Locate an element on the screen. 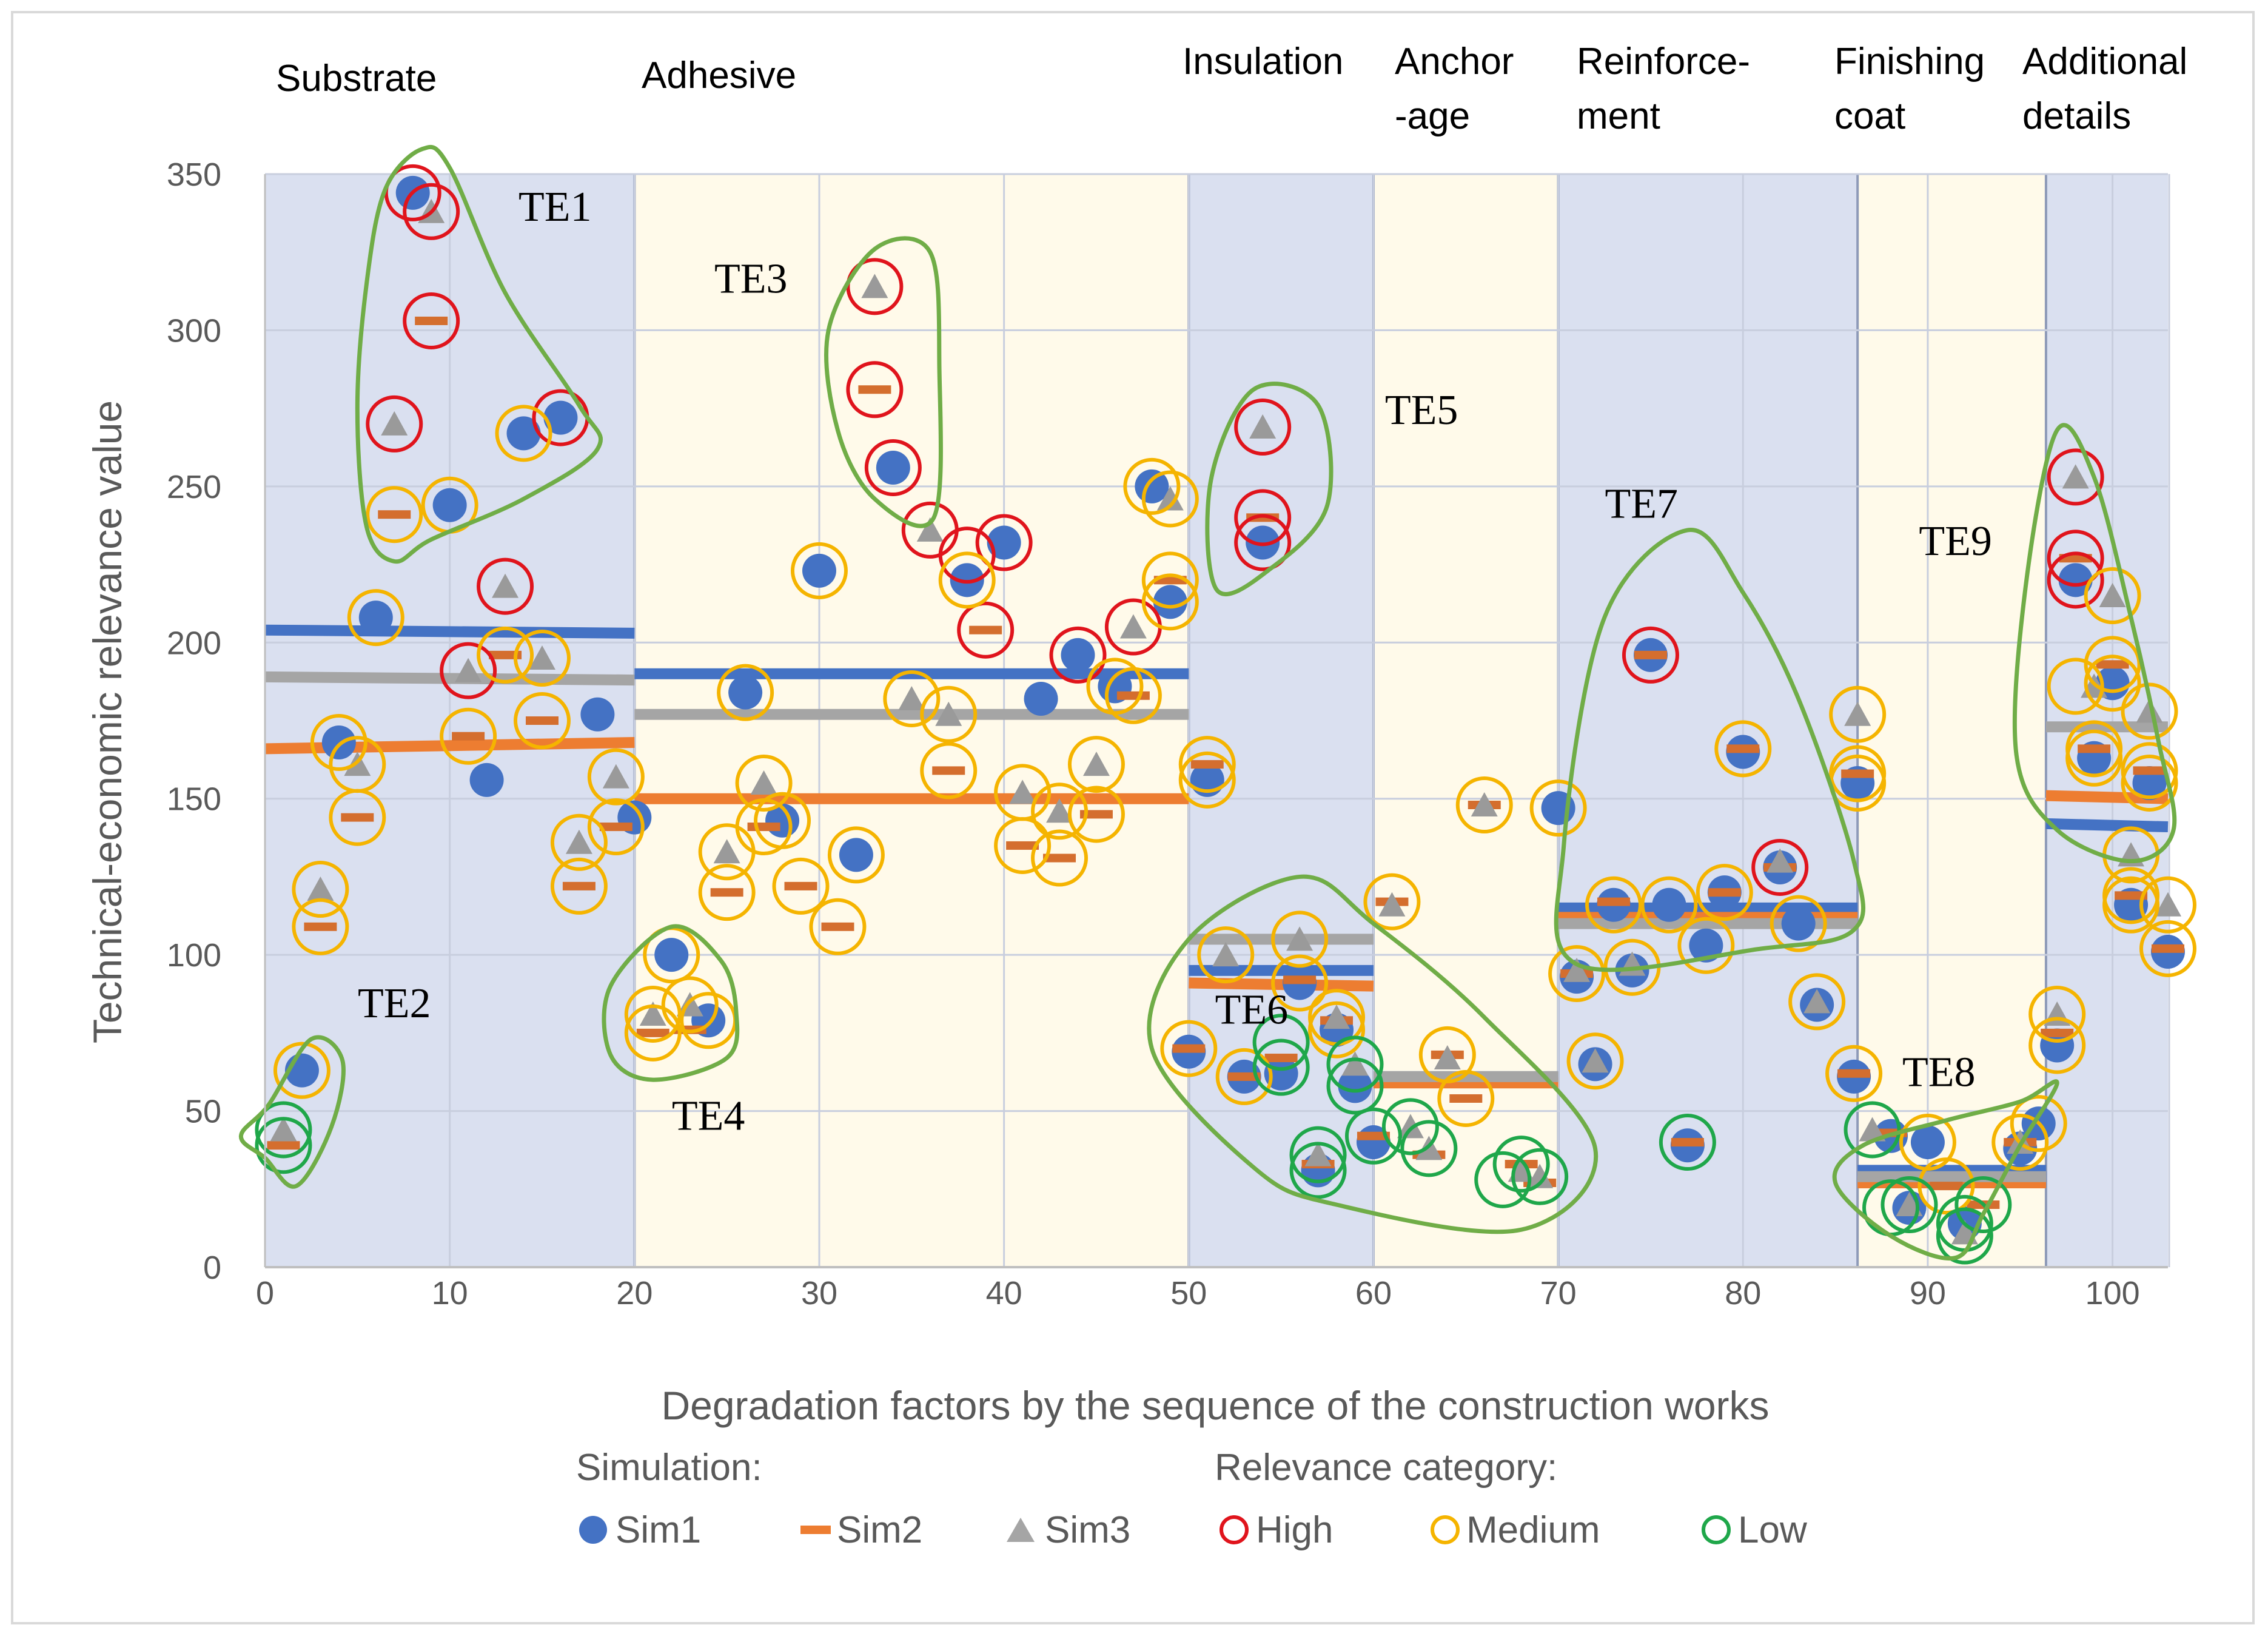 The image size is (2268, 1639). group-label-te1: TE1 is located at coordinates (555, 207).